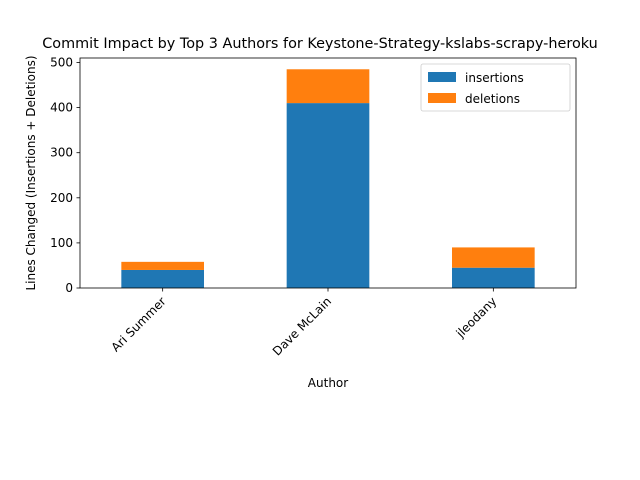  What do you see at coordinates (442, 98) in the screenshot?
I see `legend-swatch-deletions` at bounding box center [442, 98].